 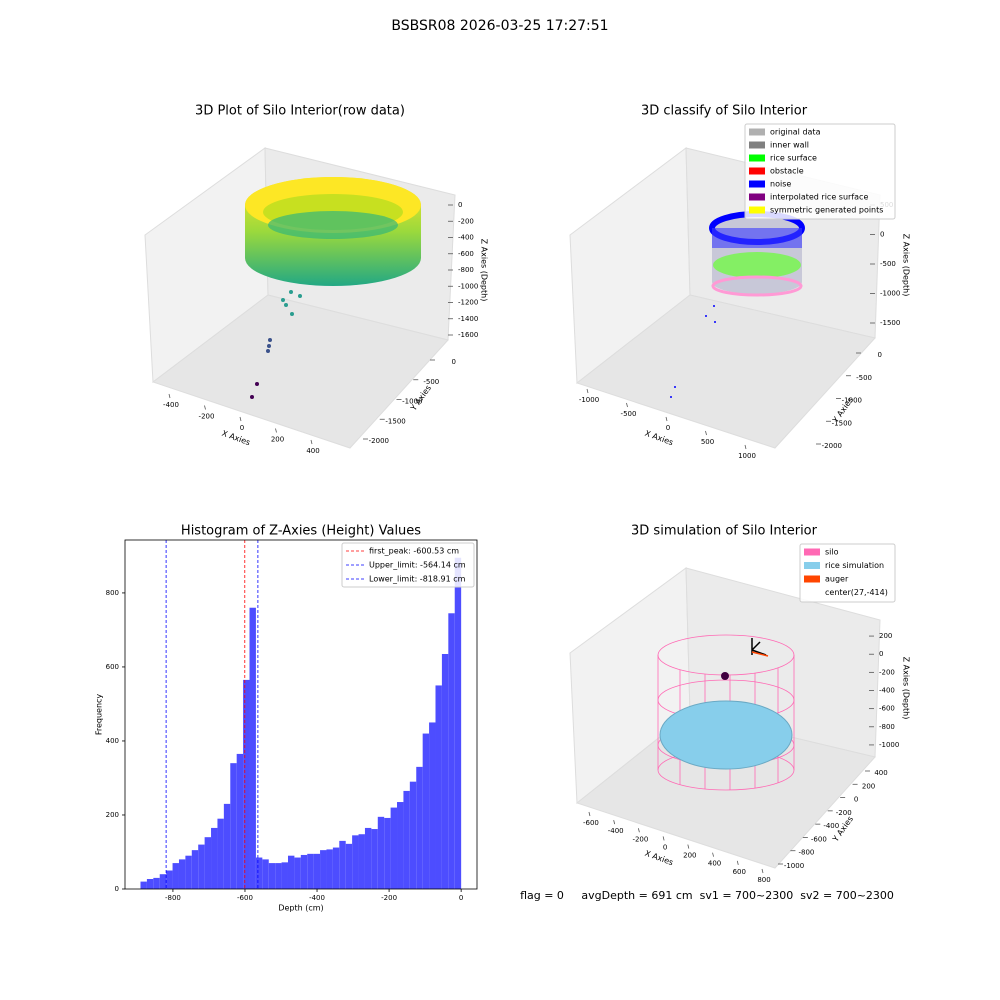 What do you see at coordinates (890, 294) in the screenshot?
I see `z-tick-label: -1000` at bounding box center [890, 294].